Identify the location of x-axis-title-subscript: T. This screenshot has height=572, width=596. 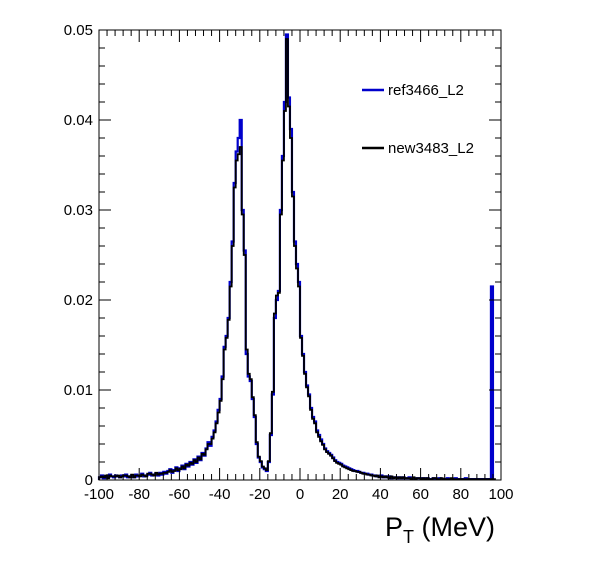
(408, 537).